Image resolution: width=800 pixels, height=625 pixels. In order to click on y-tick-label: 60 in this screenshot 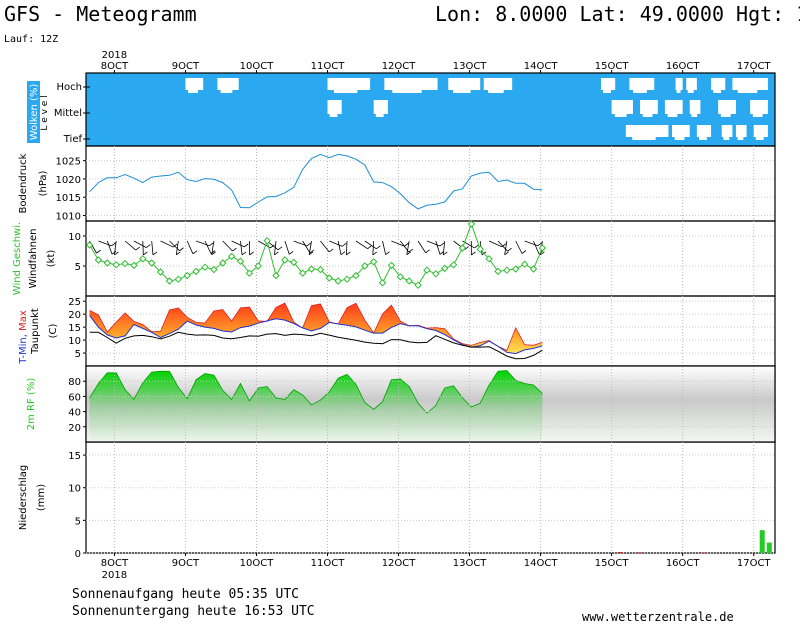, I will do `click(74, 397)`.